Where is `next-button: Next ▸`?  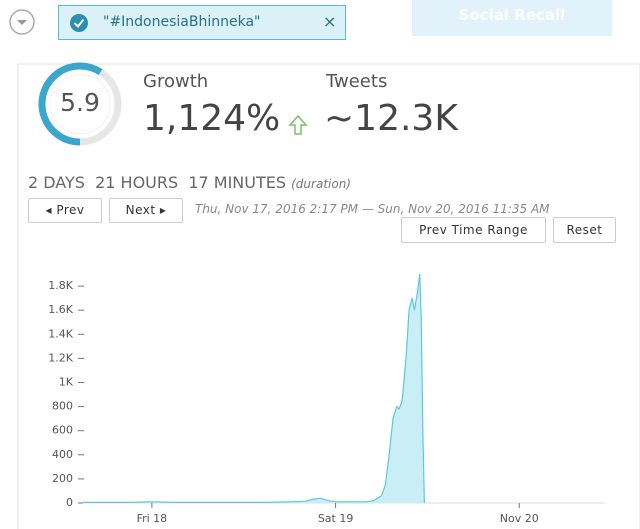 next-button: Next ▸ is located at coordinates (146, 210).